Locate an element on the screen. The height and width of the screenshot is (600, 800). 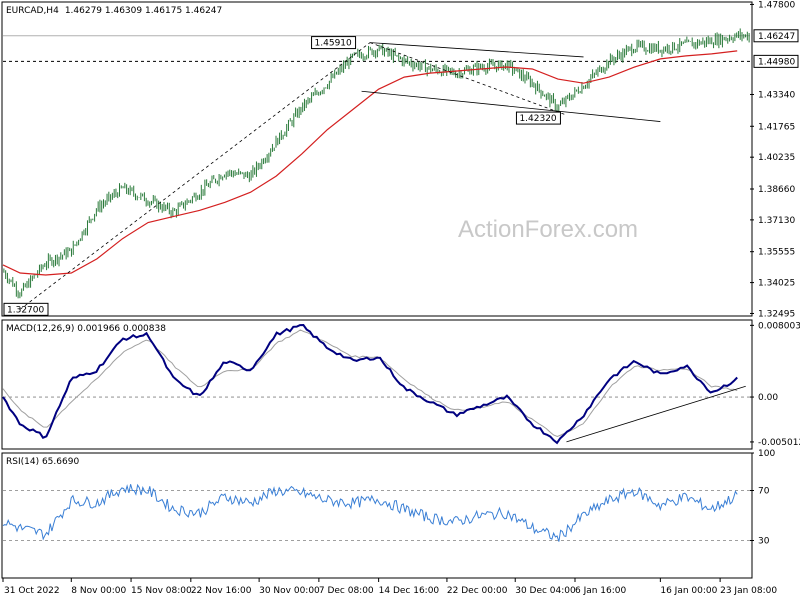
reference-level-tag: 1.44980 is located at coordinates (776, 62).